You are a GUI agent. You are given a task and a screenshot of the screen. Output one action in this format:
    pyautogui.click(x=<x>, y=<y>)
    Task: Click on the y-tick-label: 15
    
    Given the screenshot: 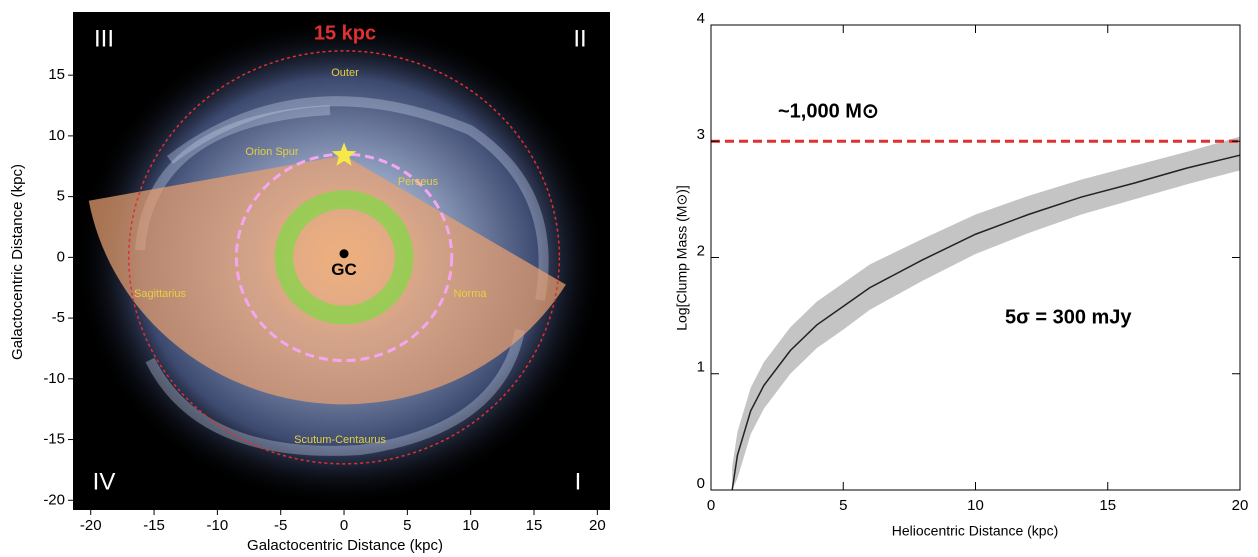 What is the action you would take?
    pyautogui.click(x=56, y=74)
    